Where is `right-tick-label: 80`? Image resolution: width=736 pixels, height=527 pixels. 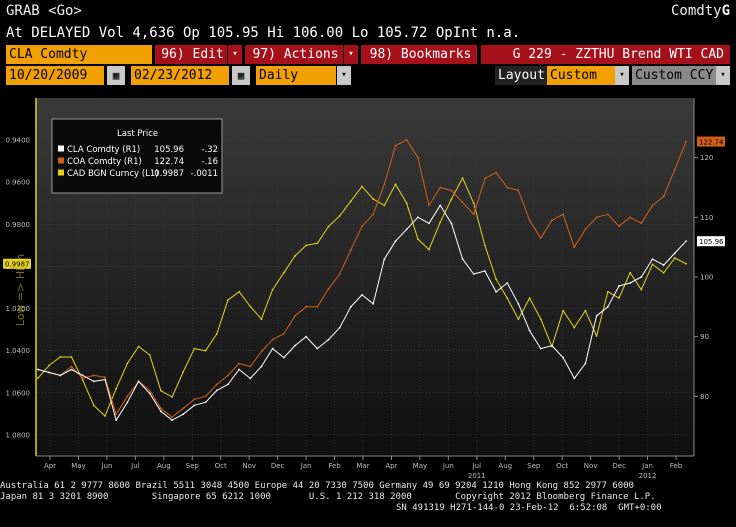 right-tick-label: 80 is located at coordinates (704, 397).